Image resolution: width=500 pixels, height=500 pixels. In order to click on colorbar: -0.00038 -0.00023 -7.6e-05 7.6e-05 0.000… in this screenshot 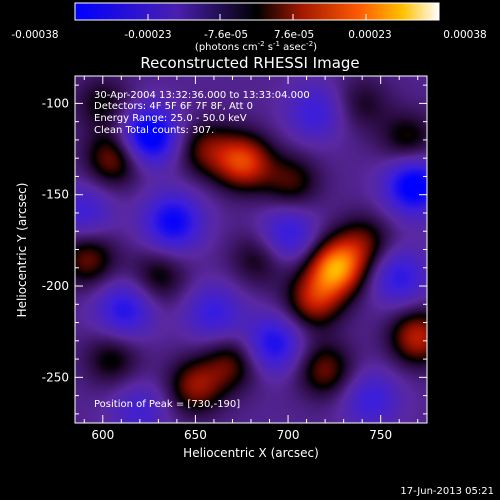, I will do `click(249, 27)`.